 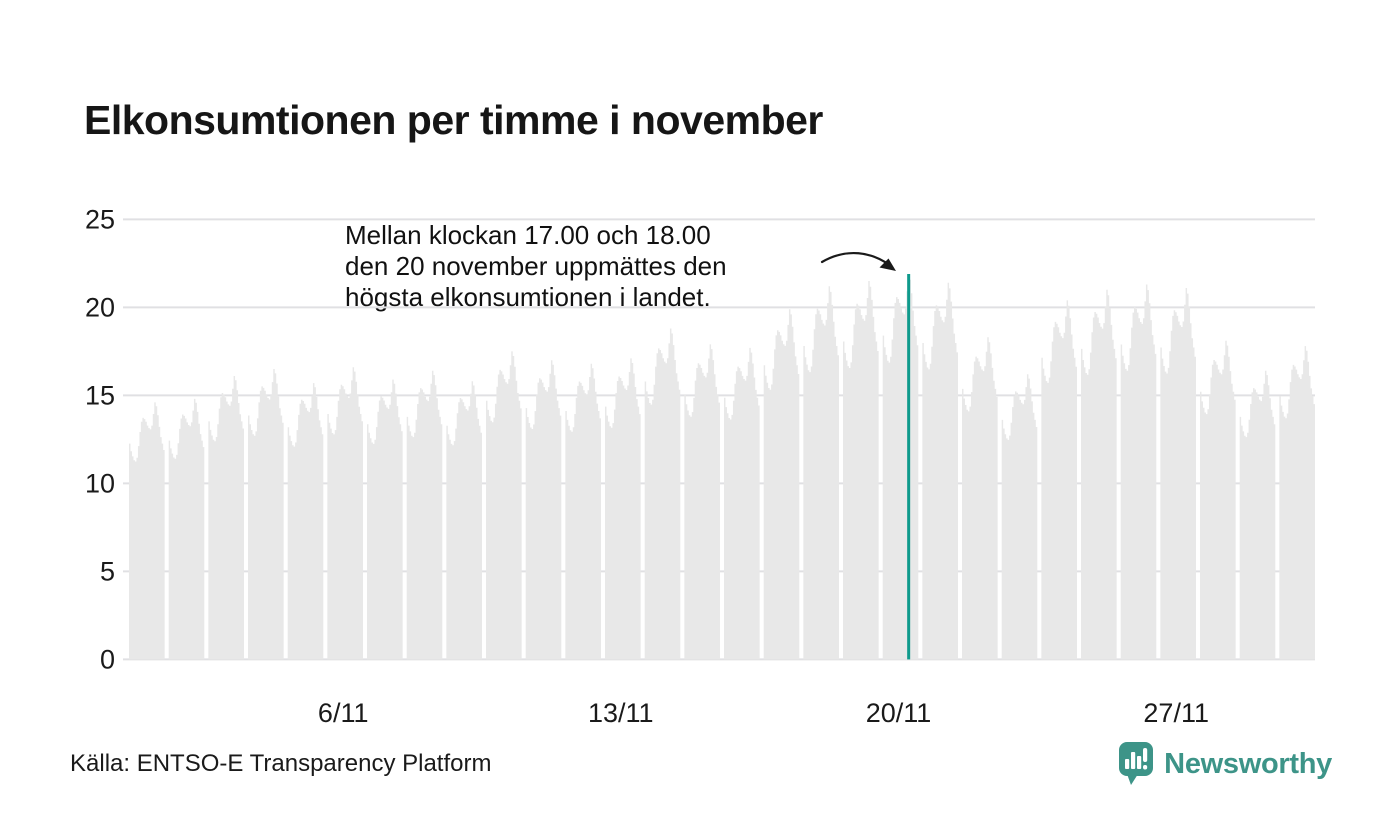 What do you see at coordinates (107, 571) in the screenshot?
I see `y-tick-label-5: 5` at bounding box center [107, 571].